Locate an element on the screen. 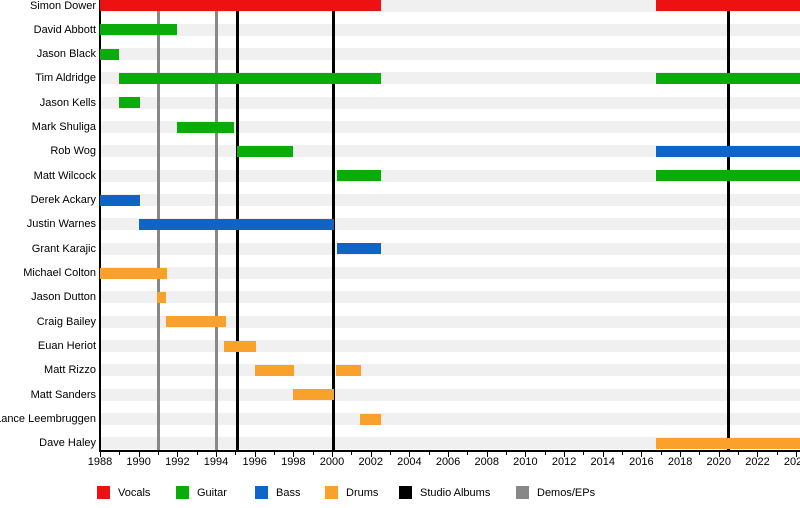  member-name-label: Dave Haley is located at coordinates (67, 443).